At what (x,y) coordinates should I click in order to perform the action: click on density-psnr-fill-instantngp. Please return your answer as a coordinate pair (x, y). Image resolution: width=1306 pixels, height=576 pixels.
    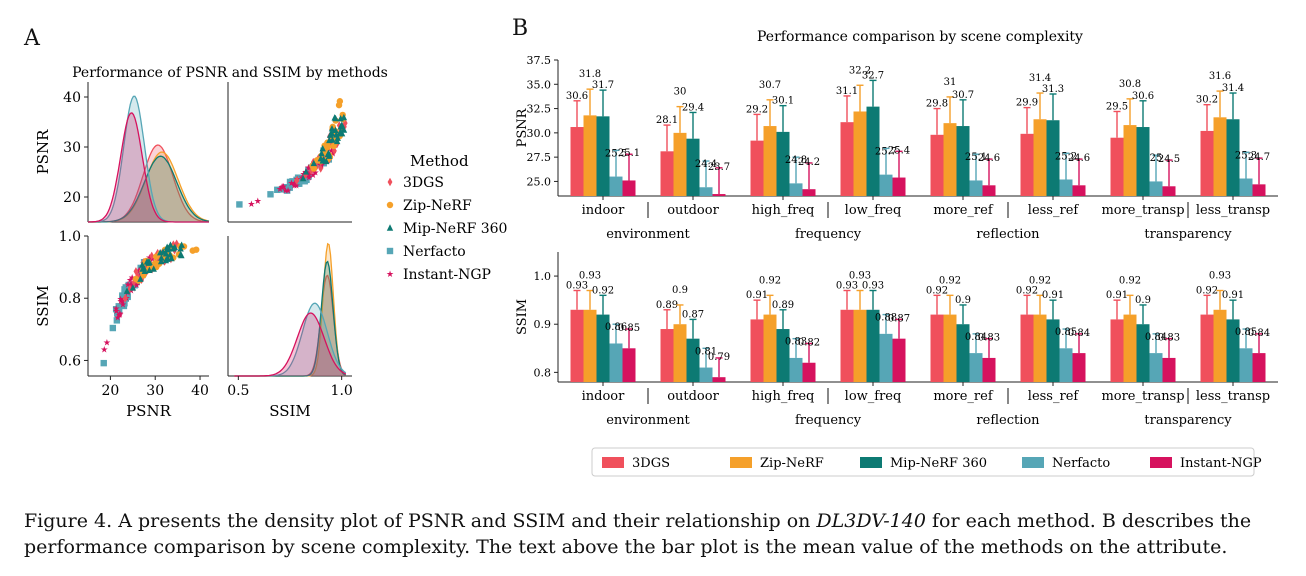
    Looking at the image, I should click on (148, 167).